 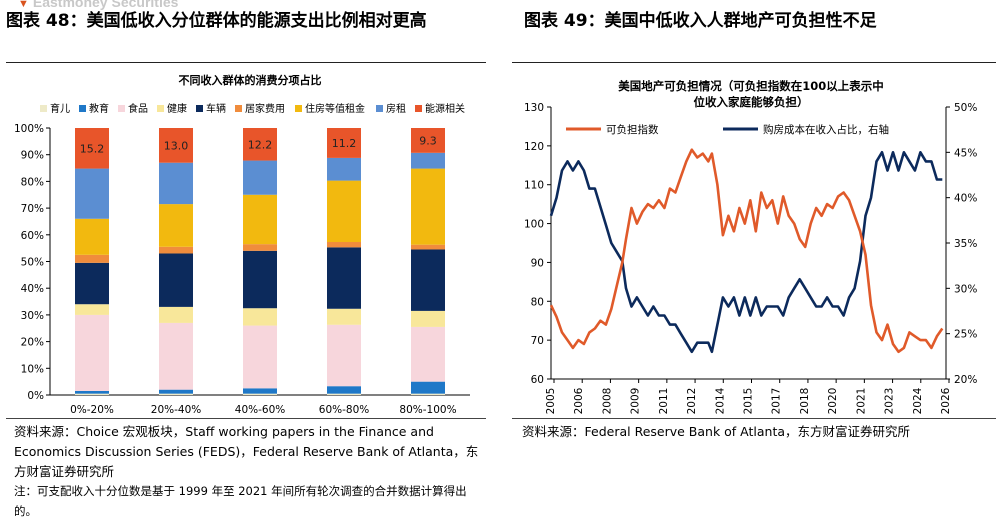 What do you see at coordinates (32, 316) in the screenshot?
I see `y-tick-label: 30%` at bounding box center [32, 316].